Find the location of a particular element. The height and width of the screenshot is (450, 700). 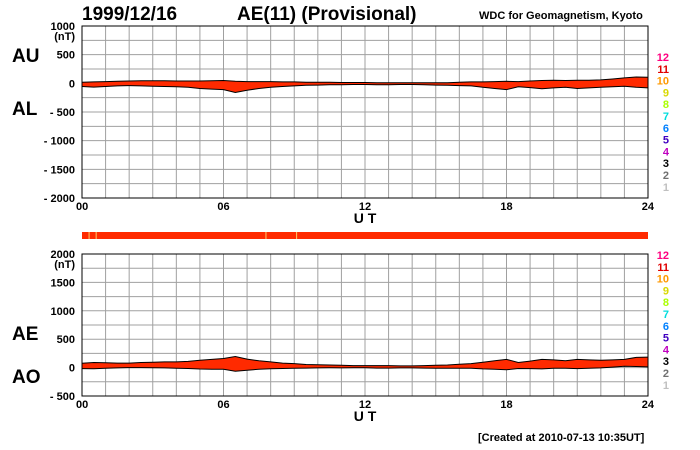

series-label-au: AU is located at coordinates (25, 56).